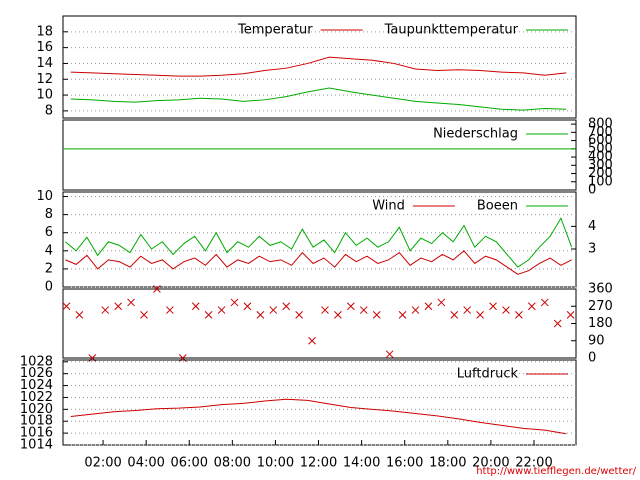  What do you see at coordinates (600, 148) in the screenshot?
I see `y-tick-label: 500` at bounding box center [600, 148].